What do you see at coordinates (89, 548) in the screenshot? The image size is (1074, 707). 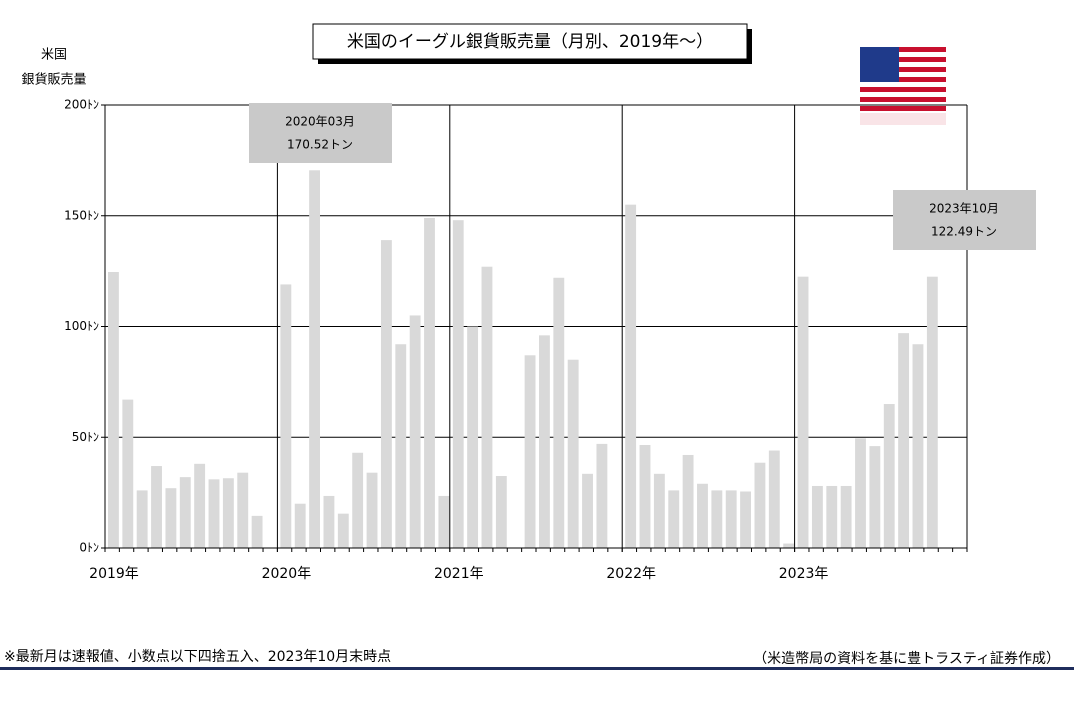 I see `y-tick-label: 0ﾄﾝ` at bounding box center [89, 548].